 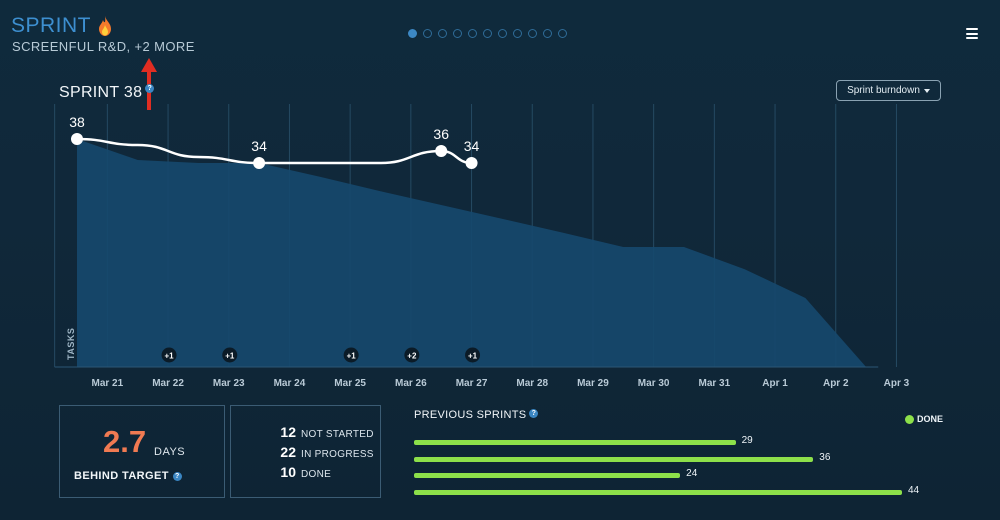 I want to click on data-label: 36, so click(x=441, y=134).